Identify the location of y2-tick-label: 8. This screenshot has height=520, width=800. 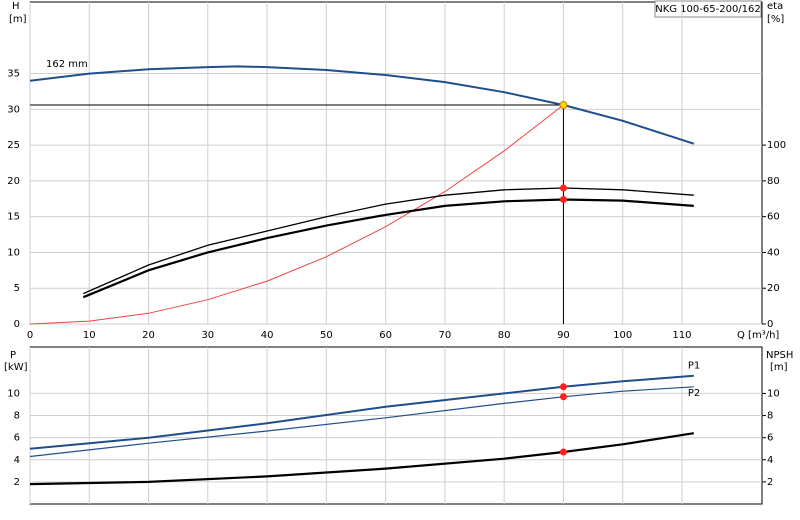
(770, 416).